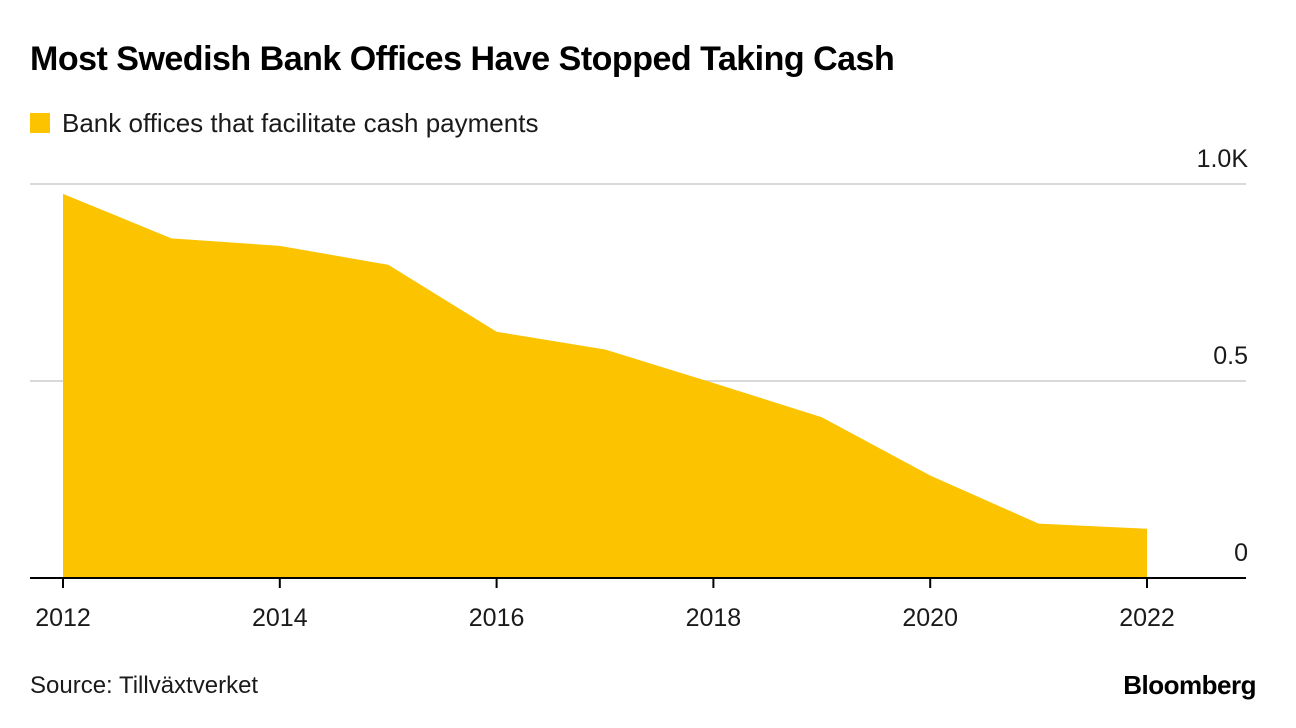 This screenshot has width=1296, height=728. Describe the element at coordinates (1223, 159) in the screenshot. I see `y-tick-label: 1.0K` at that location.